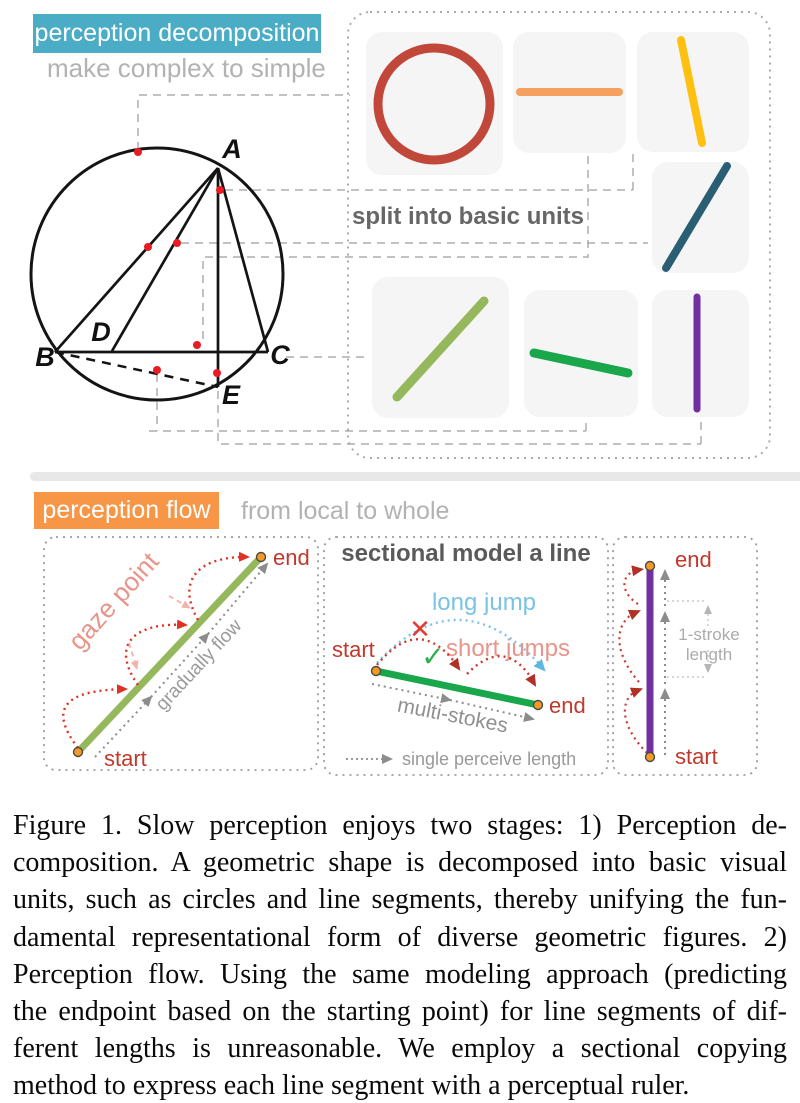  Describe the element at coordinates (353, 649) in the screenshot. I see `box2-start-label: start` at that location.